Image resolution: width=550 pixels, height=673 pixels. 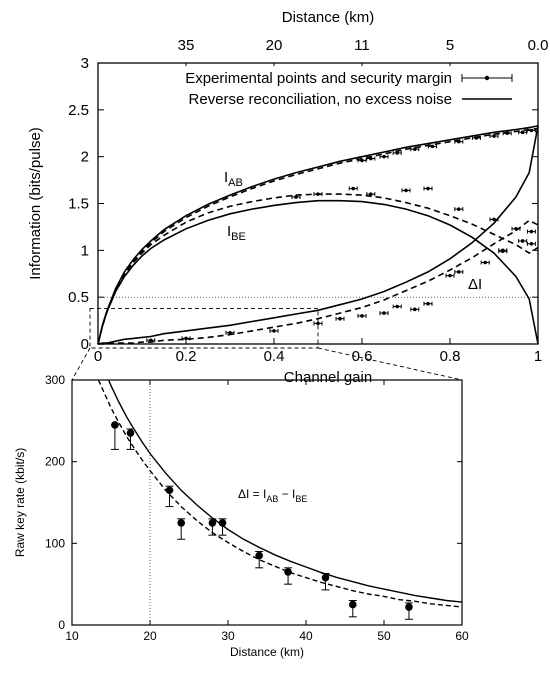 What do you see at coordinates (306, 636) in the screenshot?
I see `x-tick-label: 40` at bounding box center [306, 636].